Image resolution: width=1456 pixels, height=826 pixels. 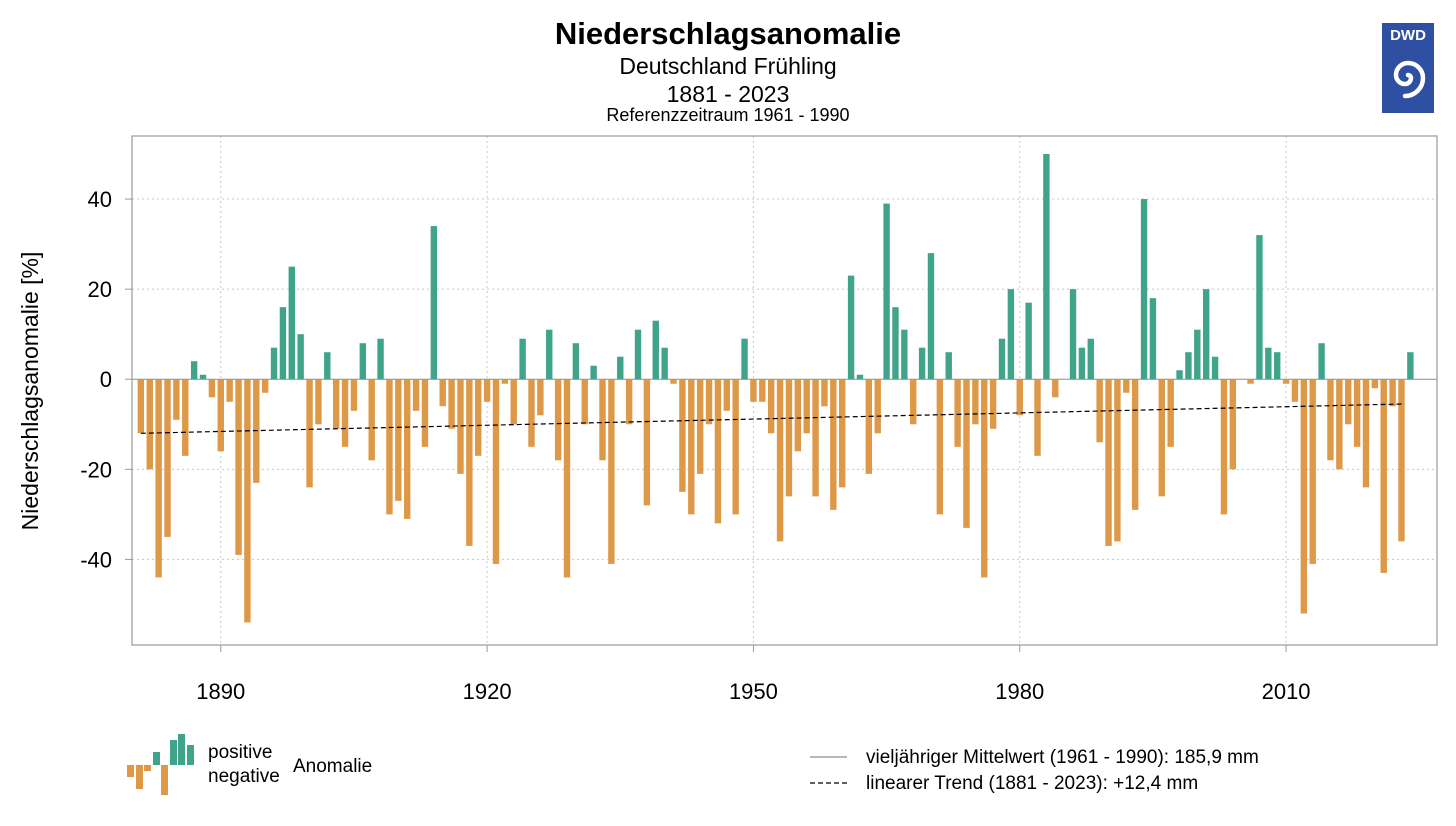 What do you see at coordinates (1046, 267) in the screenshot?
I see `bar-1983` at bounding box center [1046, 267].